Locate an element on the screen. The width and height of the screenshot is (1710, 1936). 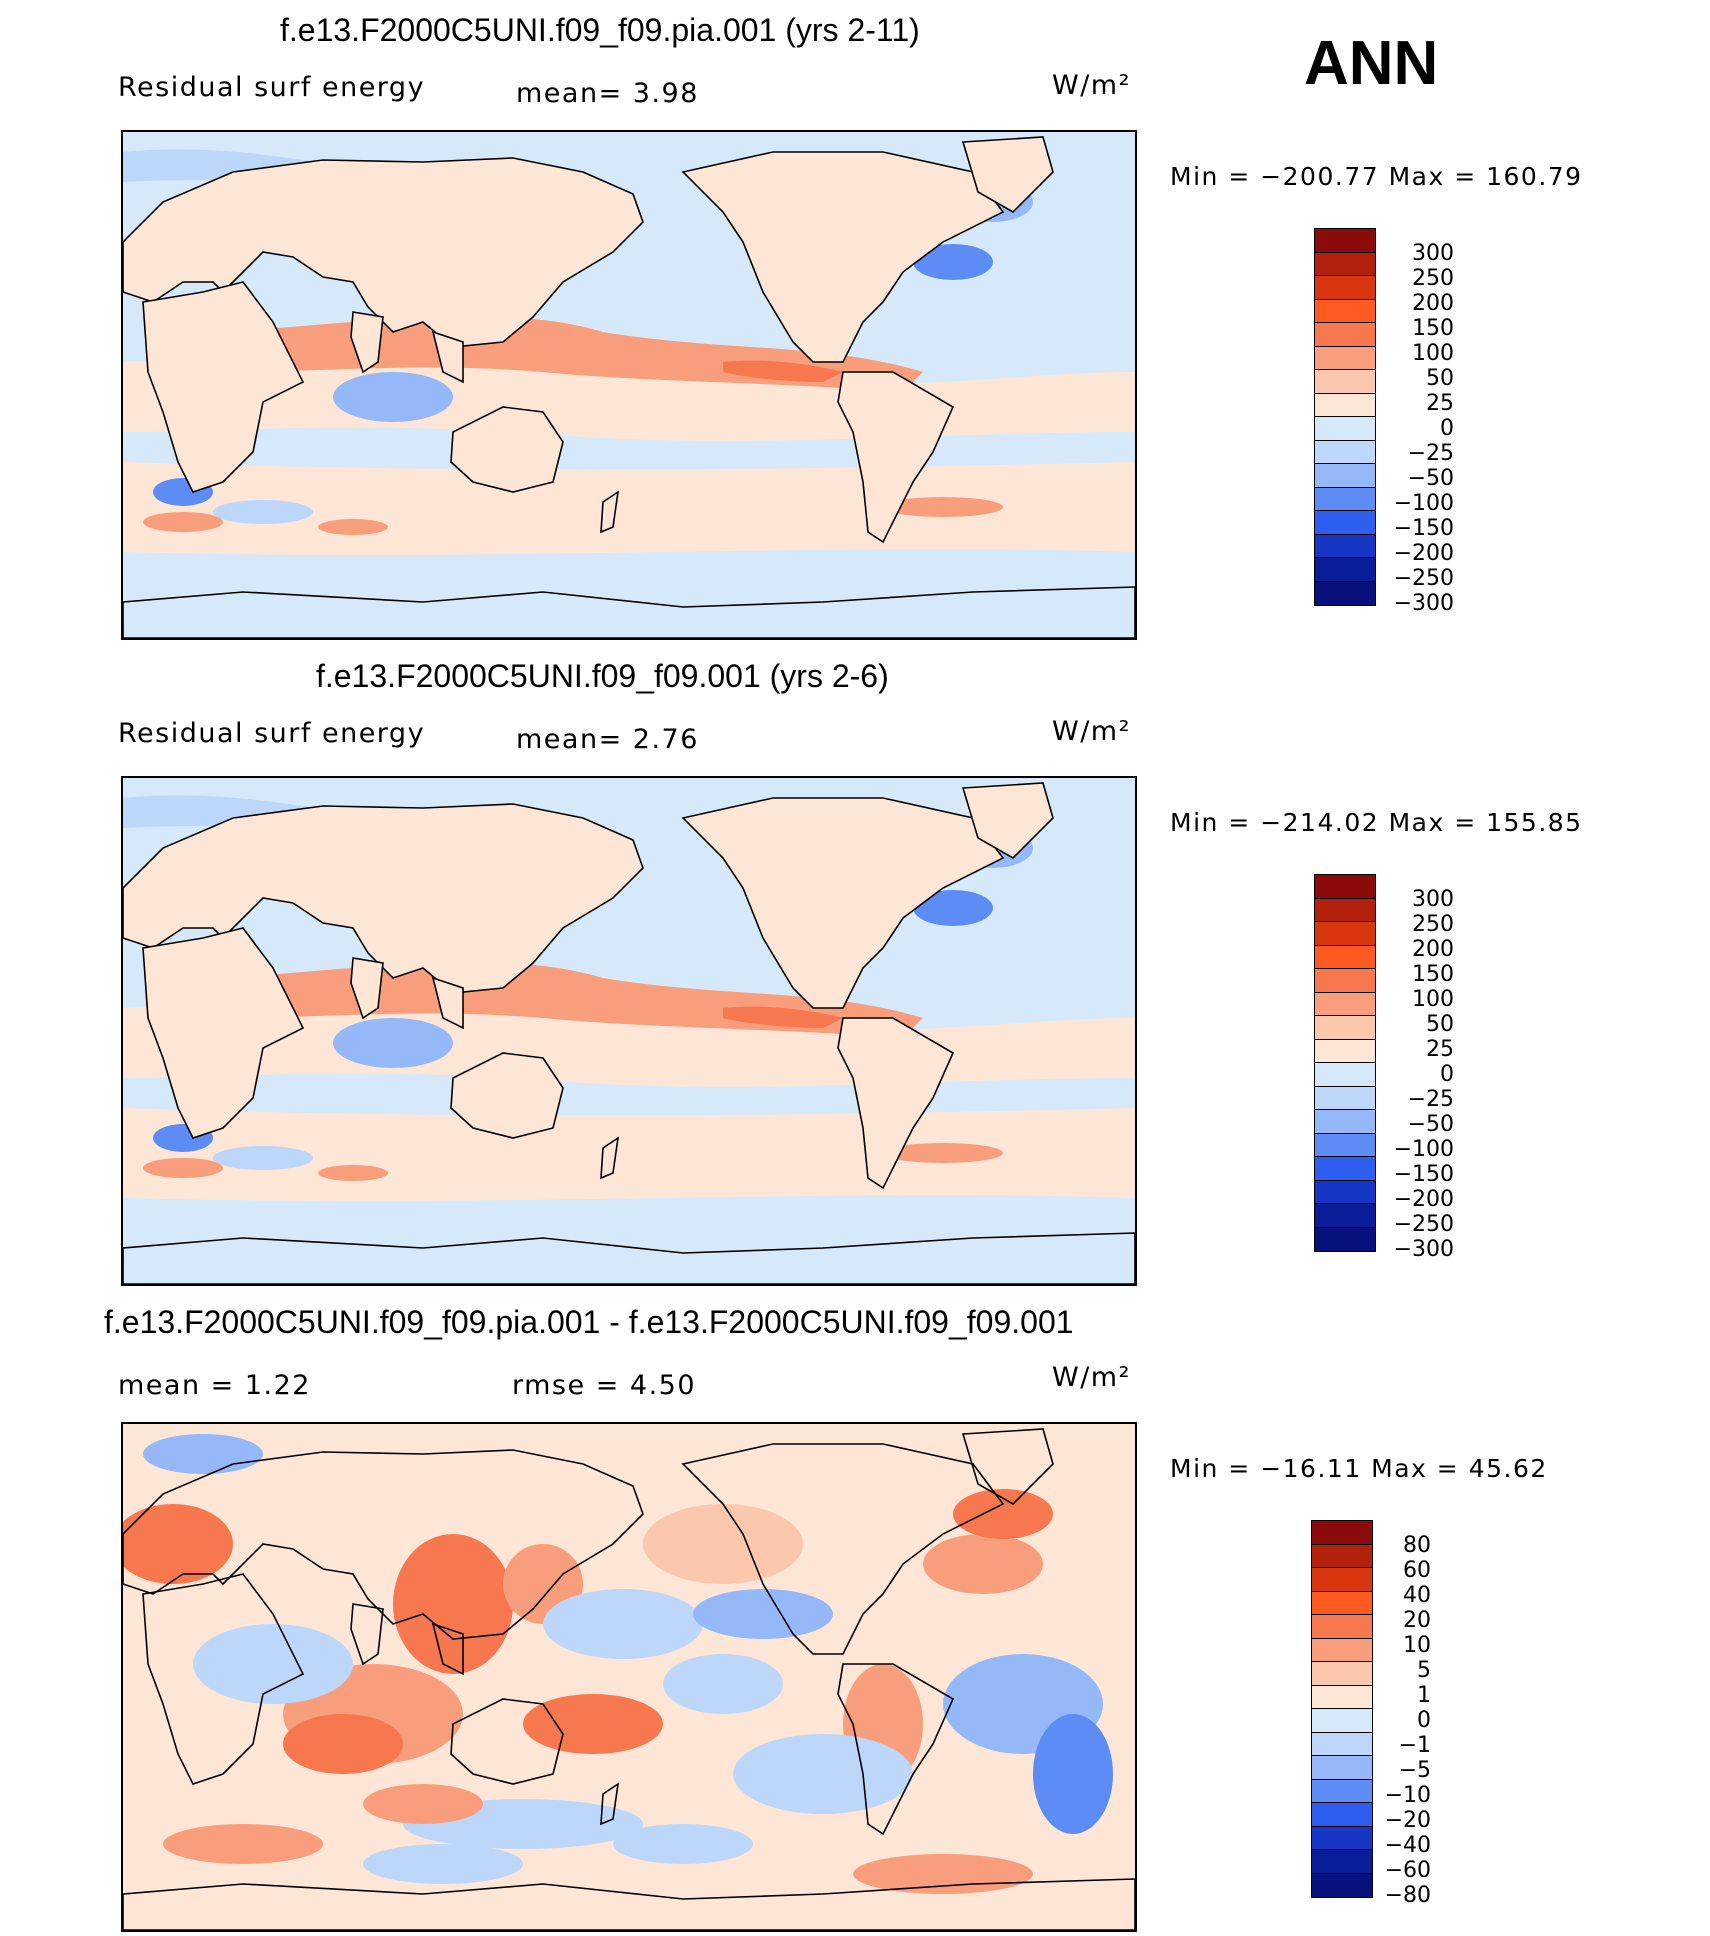
colorbar-tick-label: 200 is located at coordinates (1433, 303).